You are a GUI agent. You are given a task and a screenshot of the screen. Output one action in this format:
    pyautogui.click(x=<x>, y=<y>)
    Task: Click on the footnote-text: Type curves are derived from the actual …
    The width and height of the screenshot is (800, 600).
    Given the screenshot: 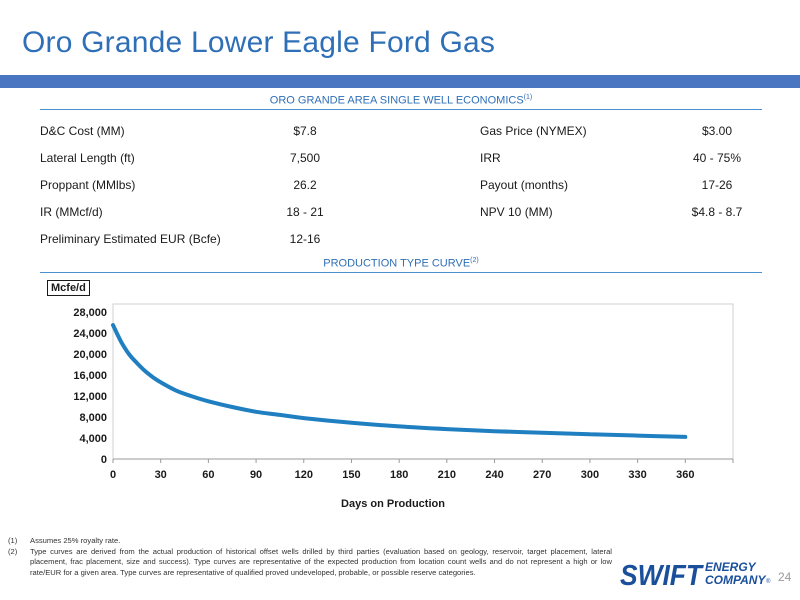 What is the action you would take?
    pyautogui.click(x=321, y=561)
    